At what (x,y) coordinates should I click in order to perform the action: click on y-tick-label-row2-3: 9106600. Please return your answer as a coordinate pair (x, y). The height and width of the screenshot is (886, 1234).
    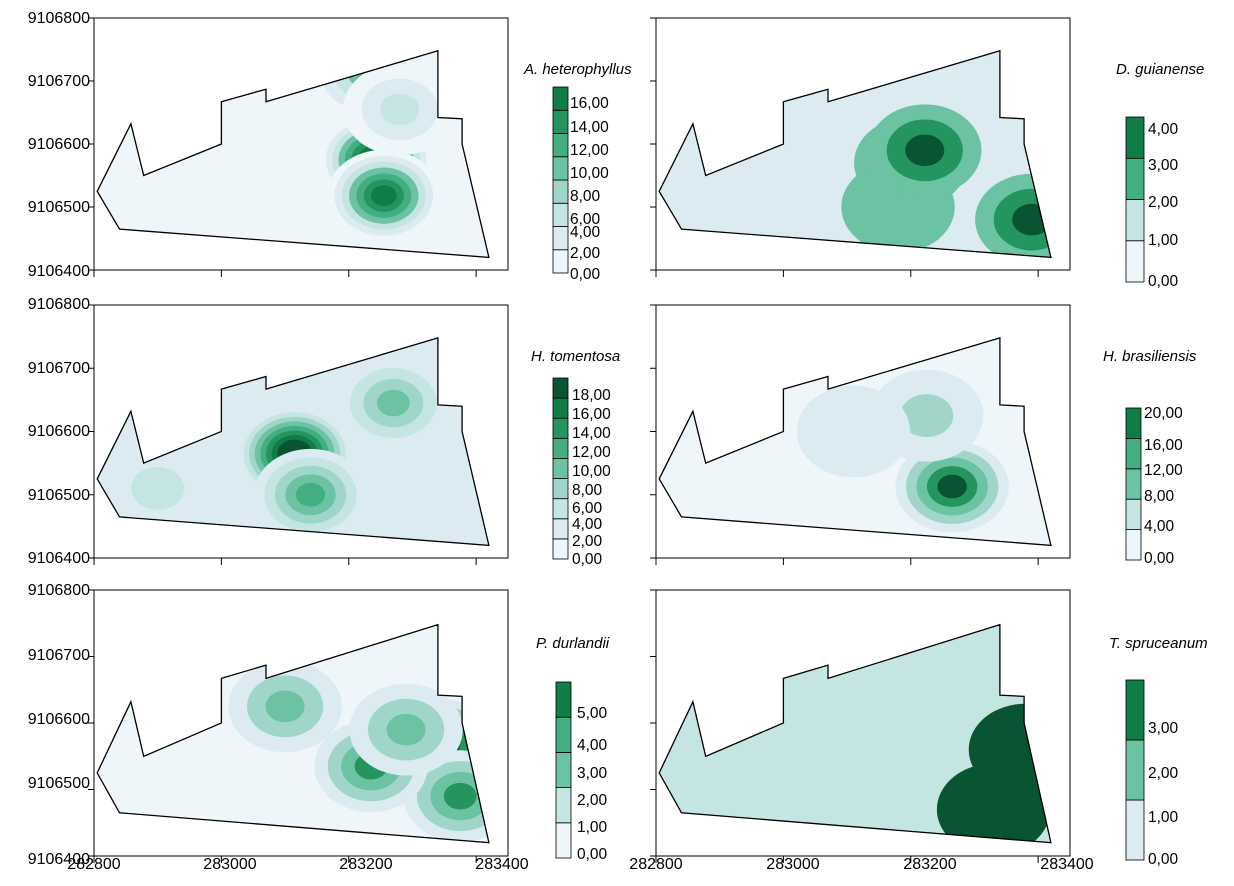
    Looking at the image, I should click on (59, 431).